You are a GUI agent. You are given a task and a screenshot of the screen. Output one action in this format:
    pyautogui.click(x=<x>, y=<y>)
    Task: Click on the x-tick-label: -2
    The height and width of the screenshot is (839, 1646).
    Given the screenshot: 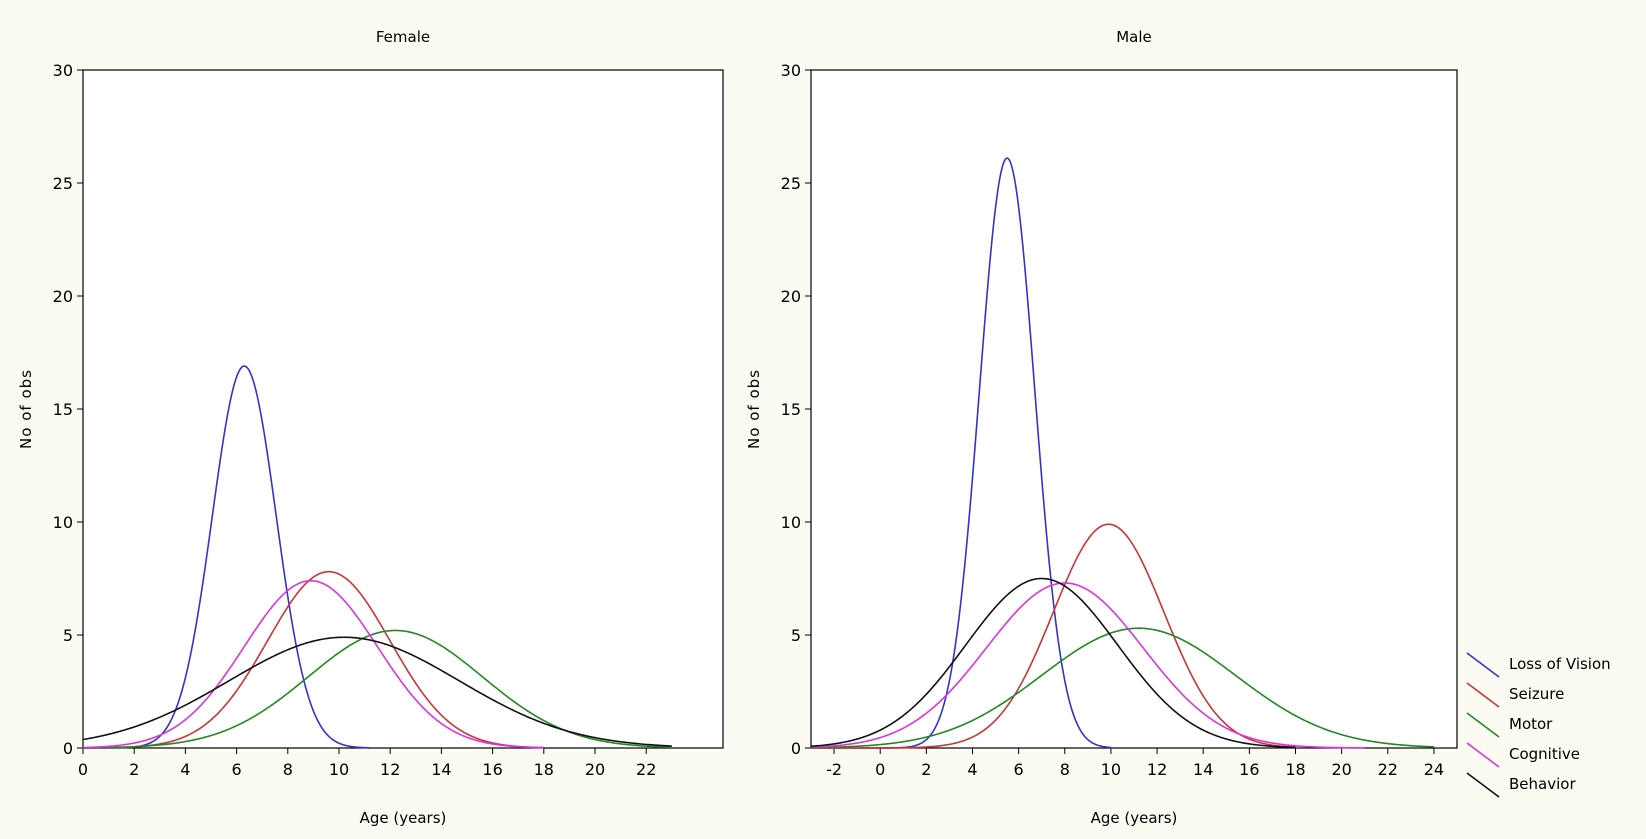 What is the action you would take?
    pyautogui.click(x=834, y=769)
    